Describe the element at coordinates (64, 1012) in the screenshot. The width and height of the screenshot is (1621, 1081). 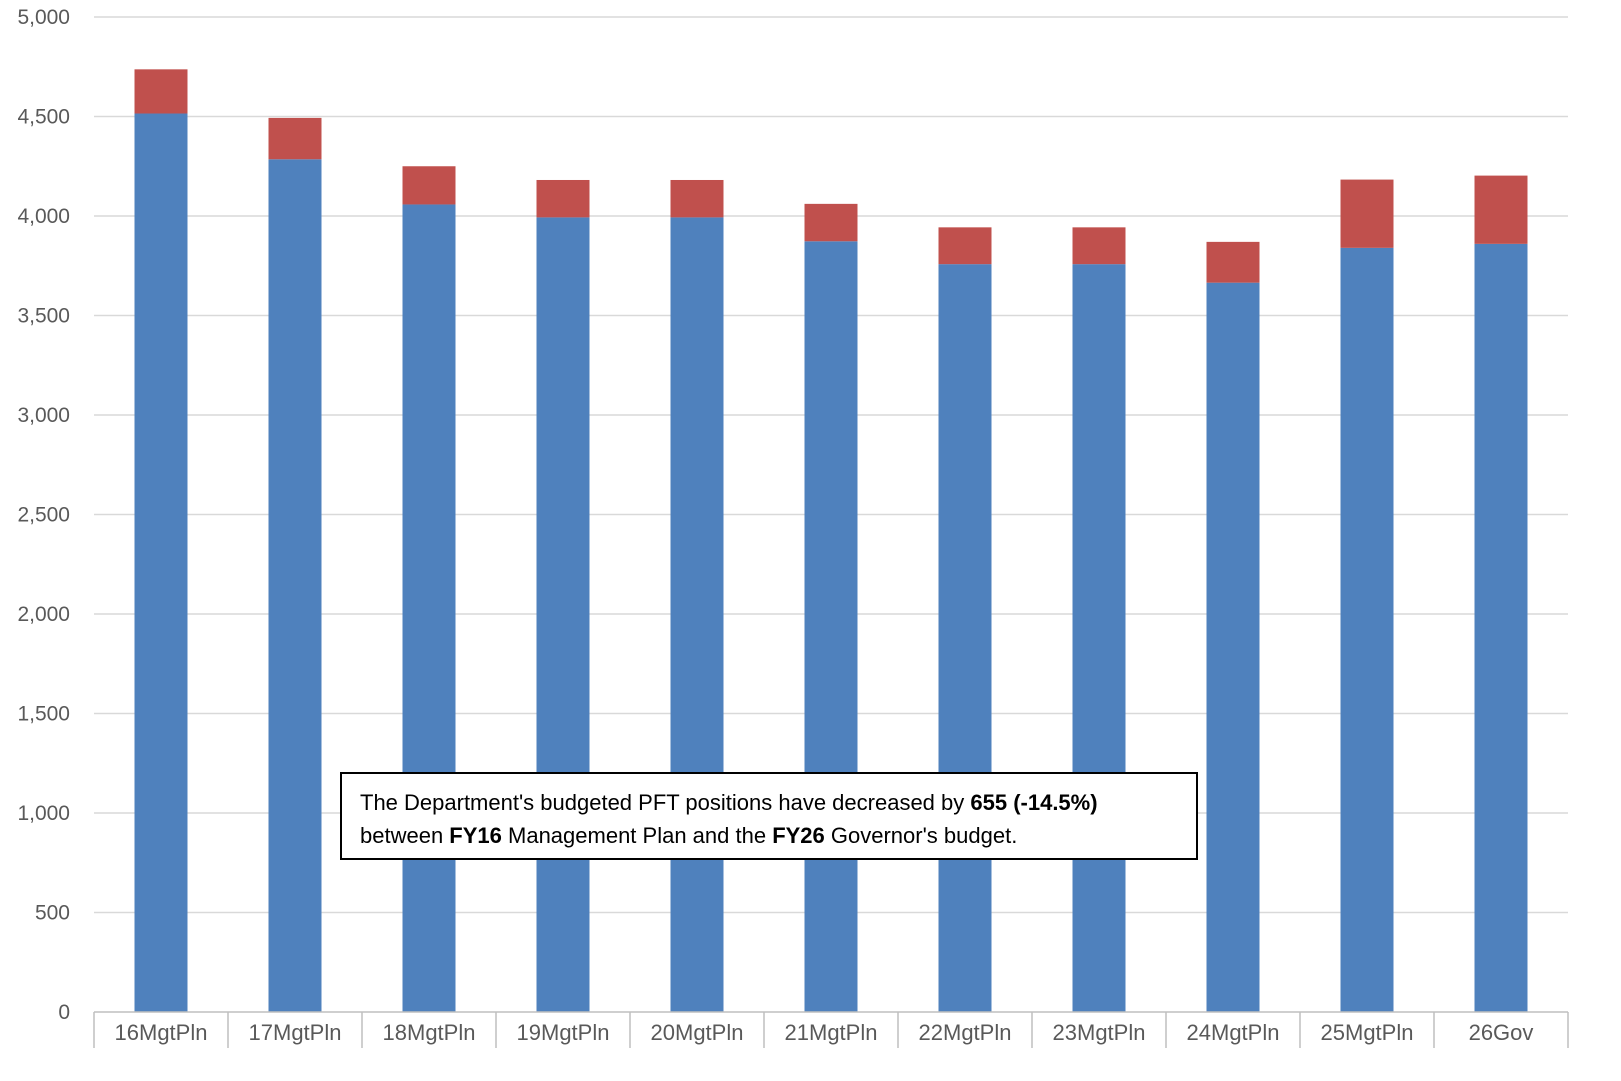
I see `y-tick-label: 0` at that location.